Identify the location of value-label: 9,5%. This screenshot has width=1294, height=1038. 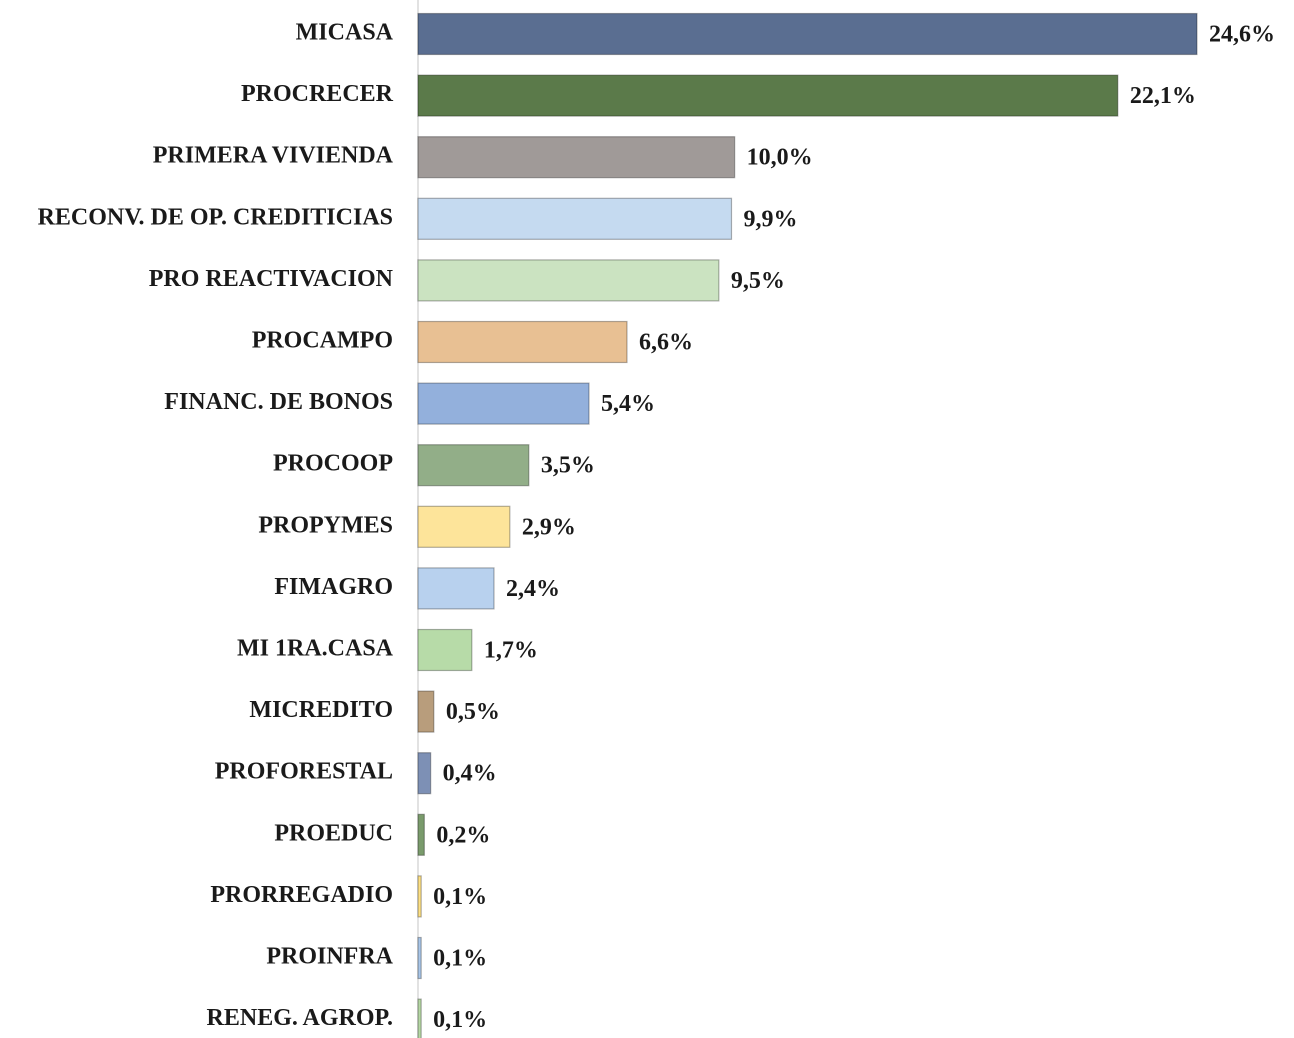
(758, 281).